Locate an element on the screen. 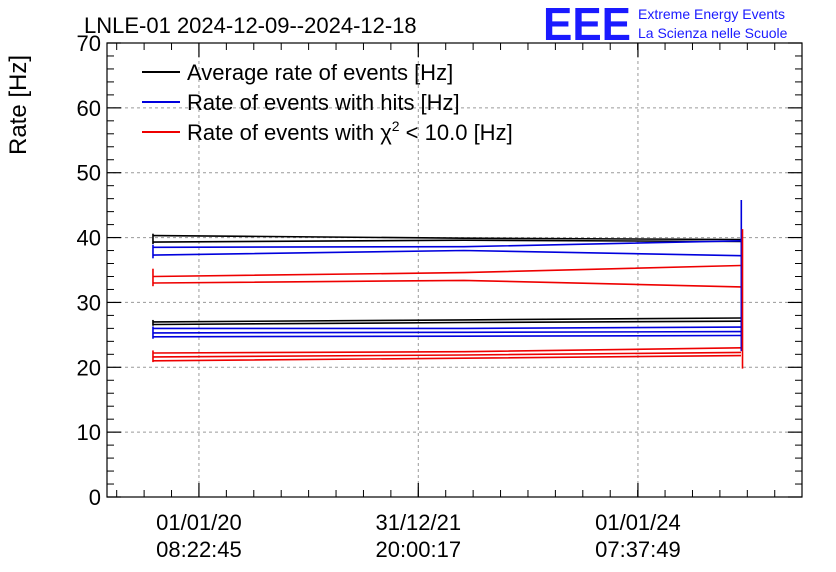 This screenshot has width=836, height=572. x-tick-label-time: 20:00:17 is located at coordinates (418, 549).